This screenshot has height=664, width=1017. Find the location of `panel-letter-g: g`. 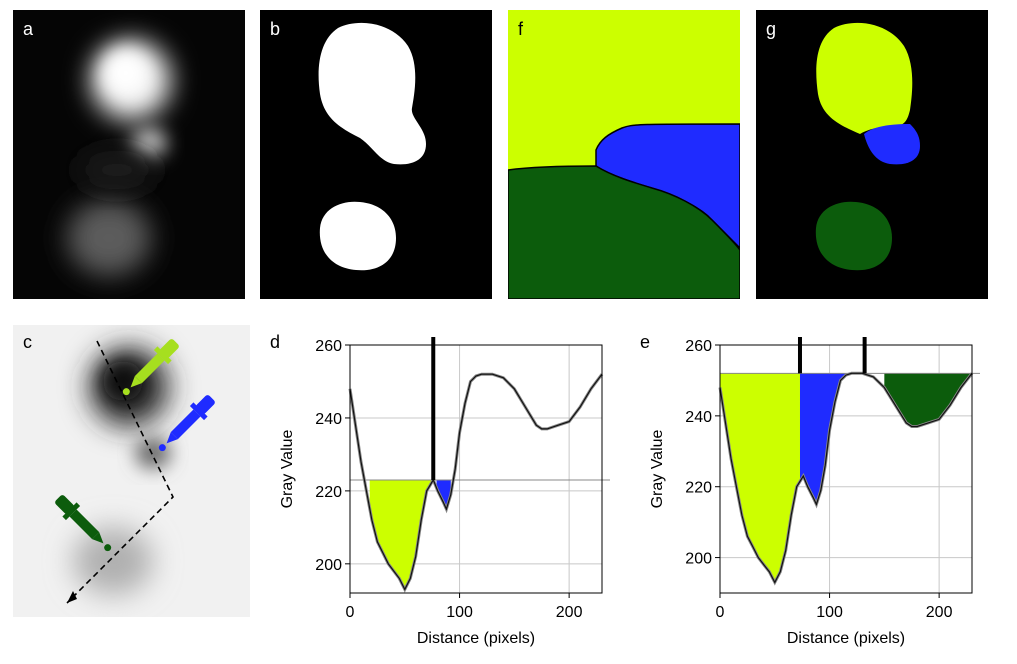

panel-letter-g: g is located at coordinates (771, 29).